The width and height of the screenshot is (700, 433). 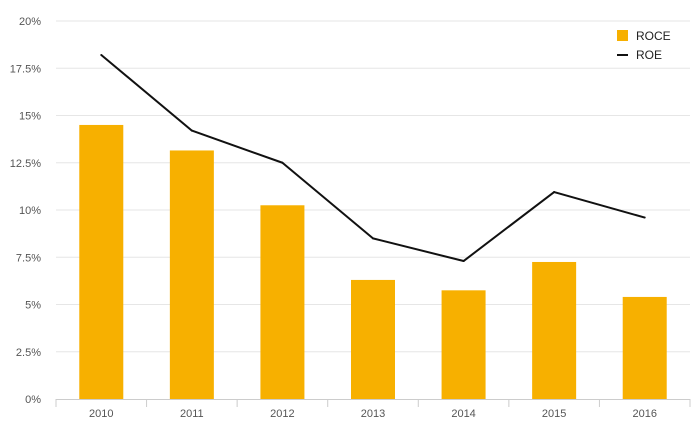 I want to click on legend-item-roce: ROCE, so click(x=644, y=36).